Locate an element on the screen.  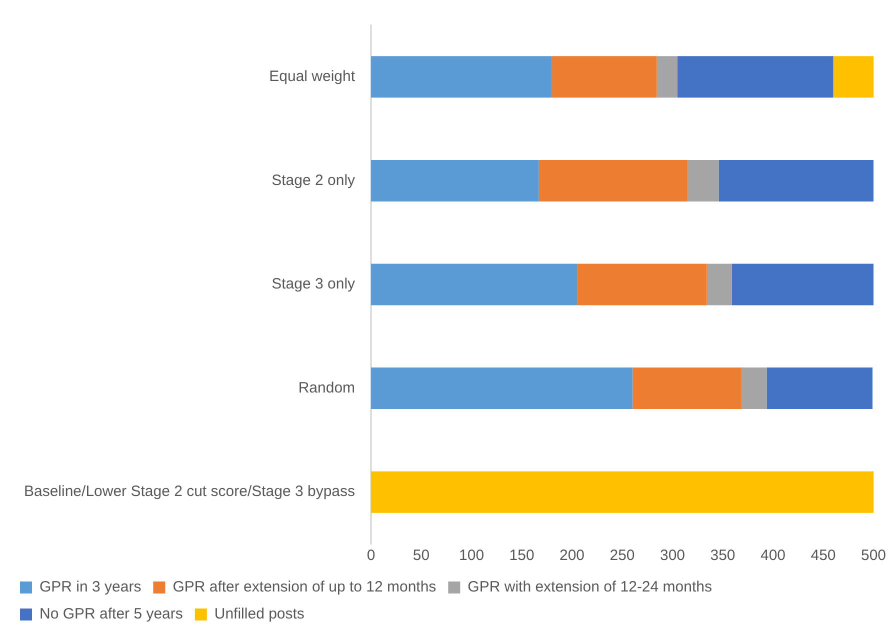
x-tick-label: 50 is located at coordinates (421, 555).